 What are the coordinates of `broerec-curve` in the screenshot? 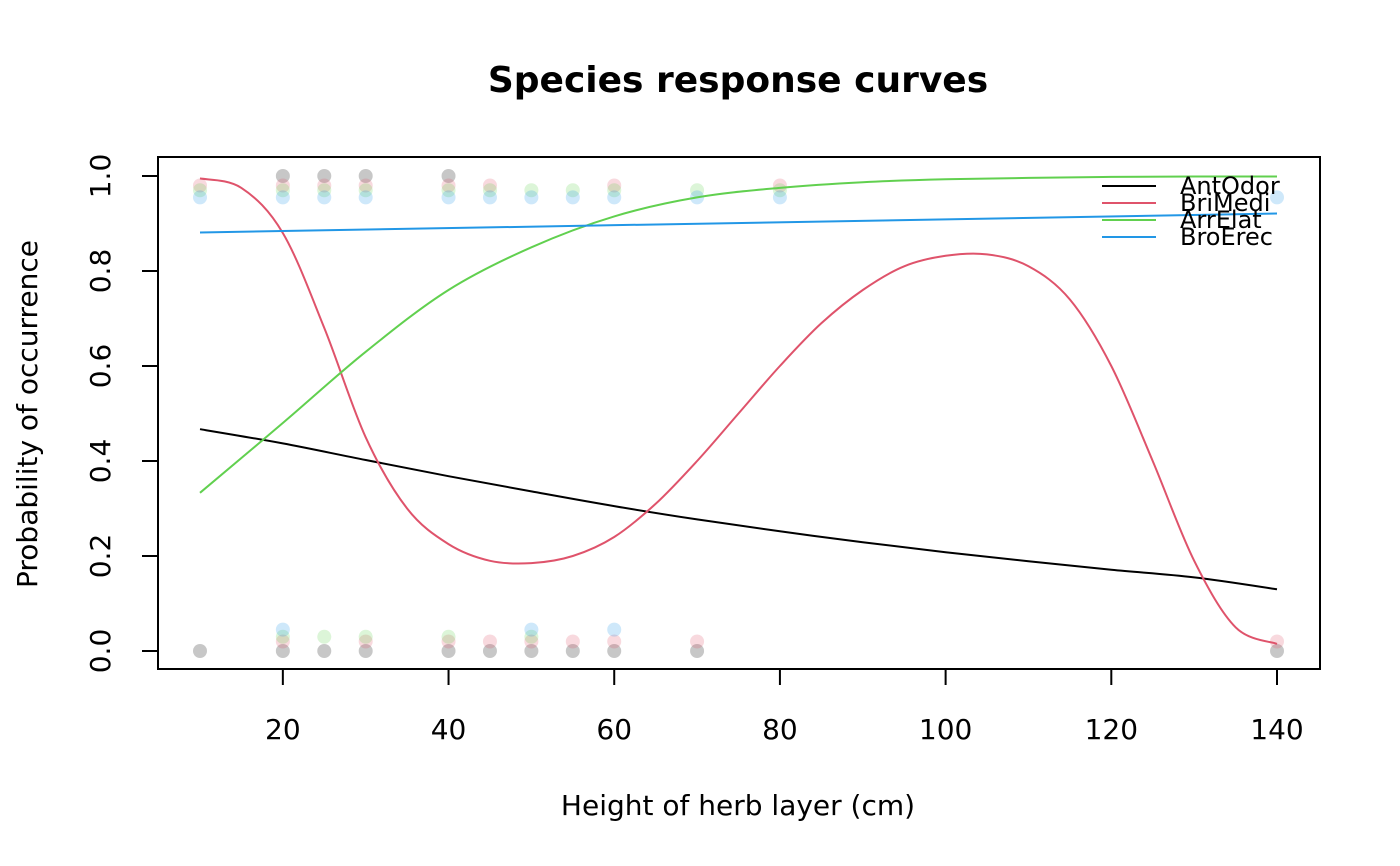 It's located at (738, 223).